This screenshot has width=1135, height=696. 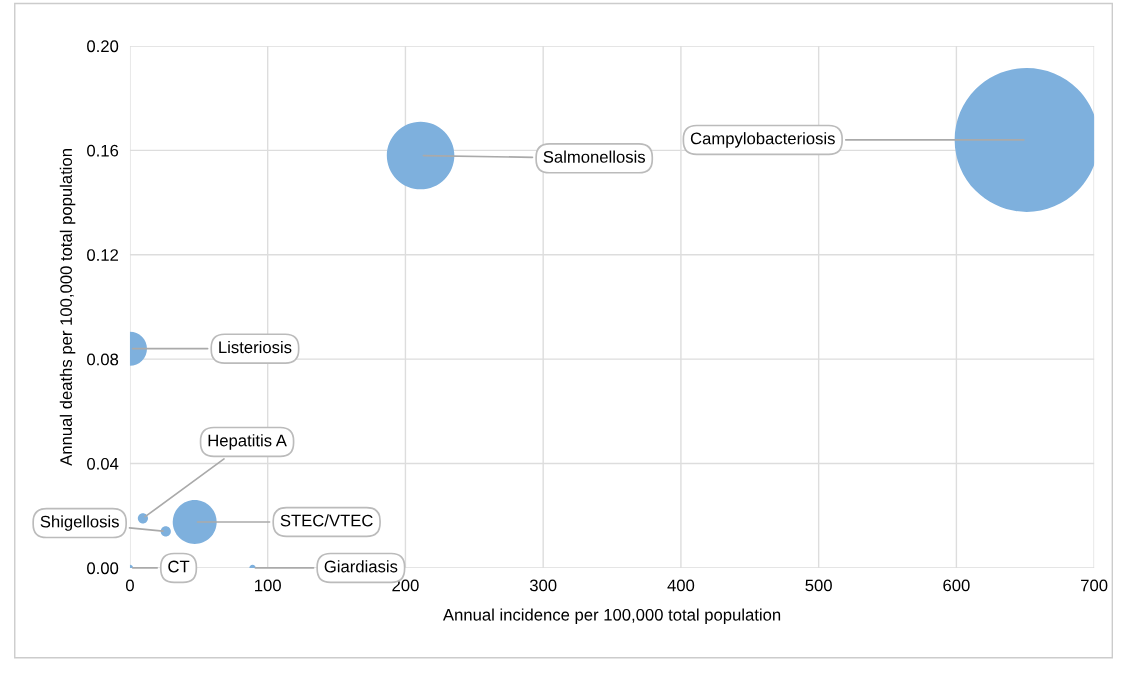 What do you see at coordinates (103, 46) in the screenshot?
I see `y-tick-label: 0.20` at bounding box center [103, 46].